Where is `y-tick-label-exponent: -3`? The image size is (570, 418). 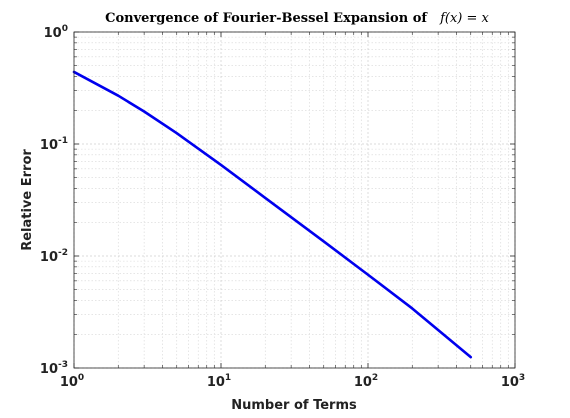 y-tick-label-exponent: -3 is located at coordinates (63, 365).